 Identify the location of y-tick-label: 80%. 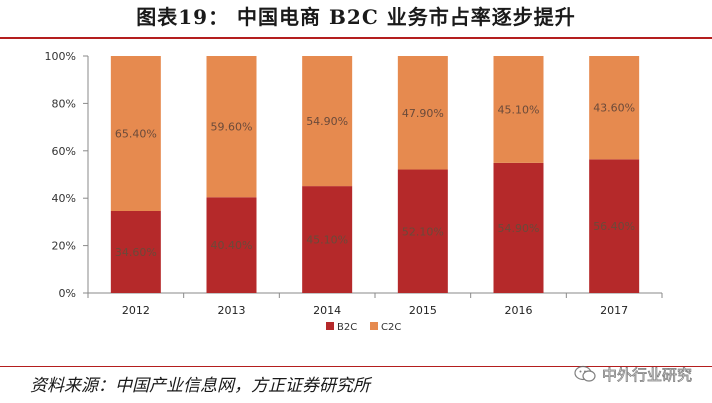
(64, 103).